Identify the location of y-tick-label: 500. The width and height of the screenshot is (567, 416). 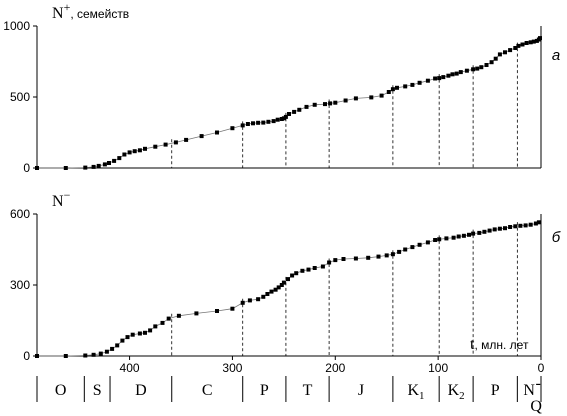
(20, 97).